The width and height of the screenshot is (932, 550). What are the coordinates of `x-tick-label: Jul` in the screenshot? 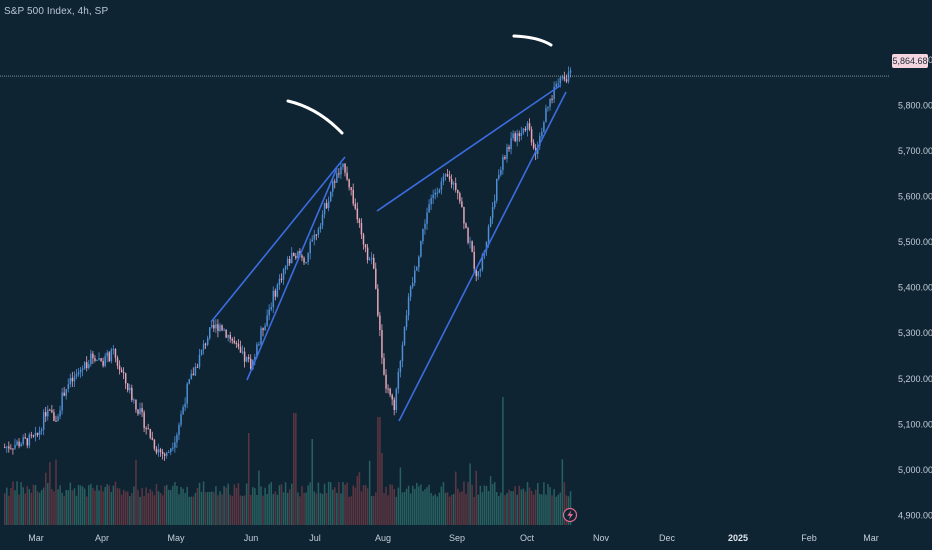 It's located at (315, 538).